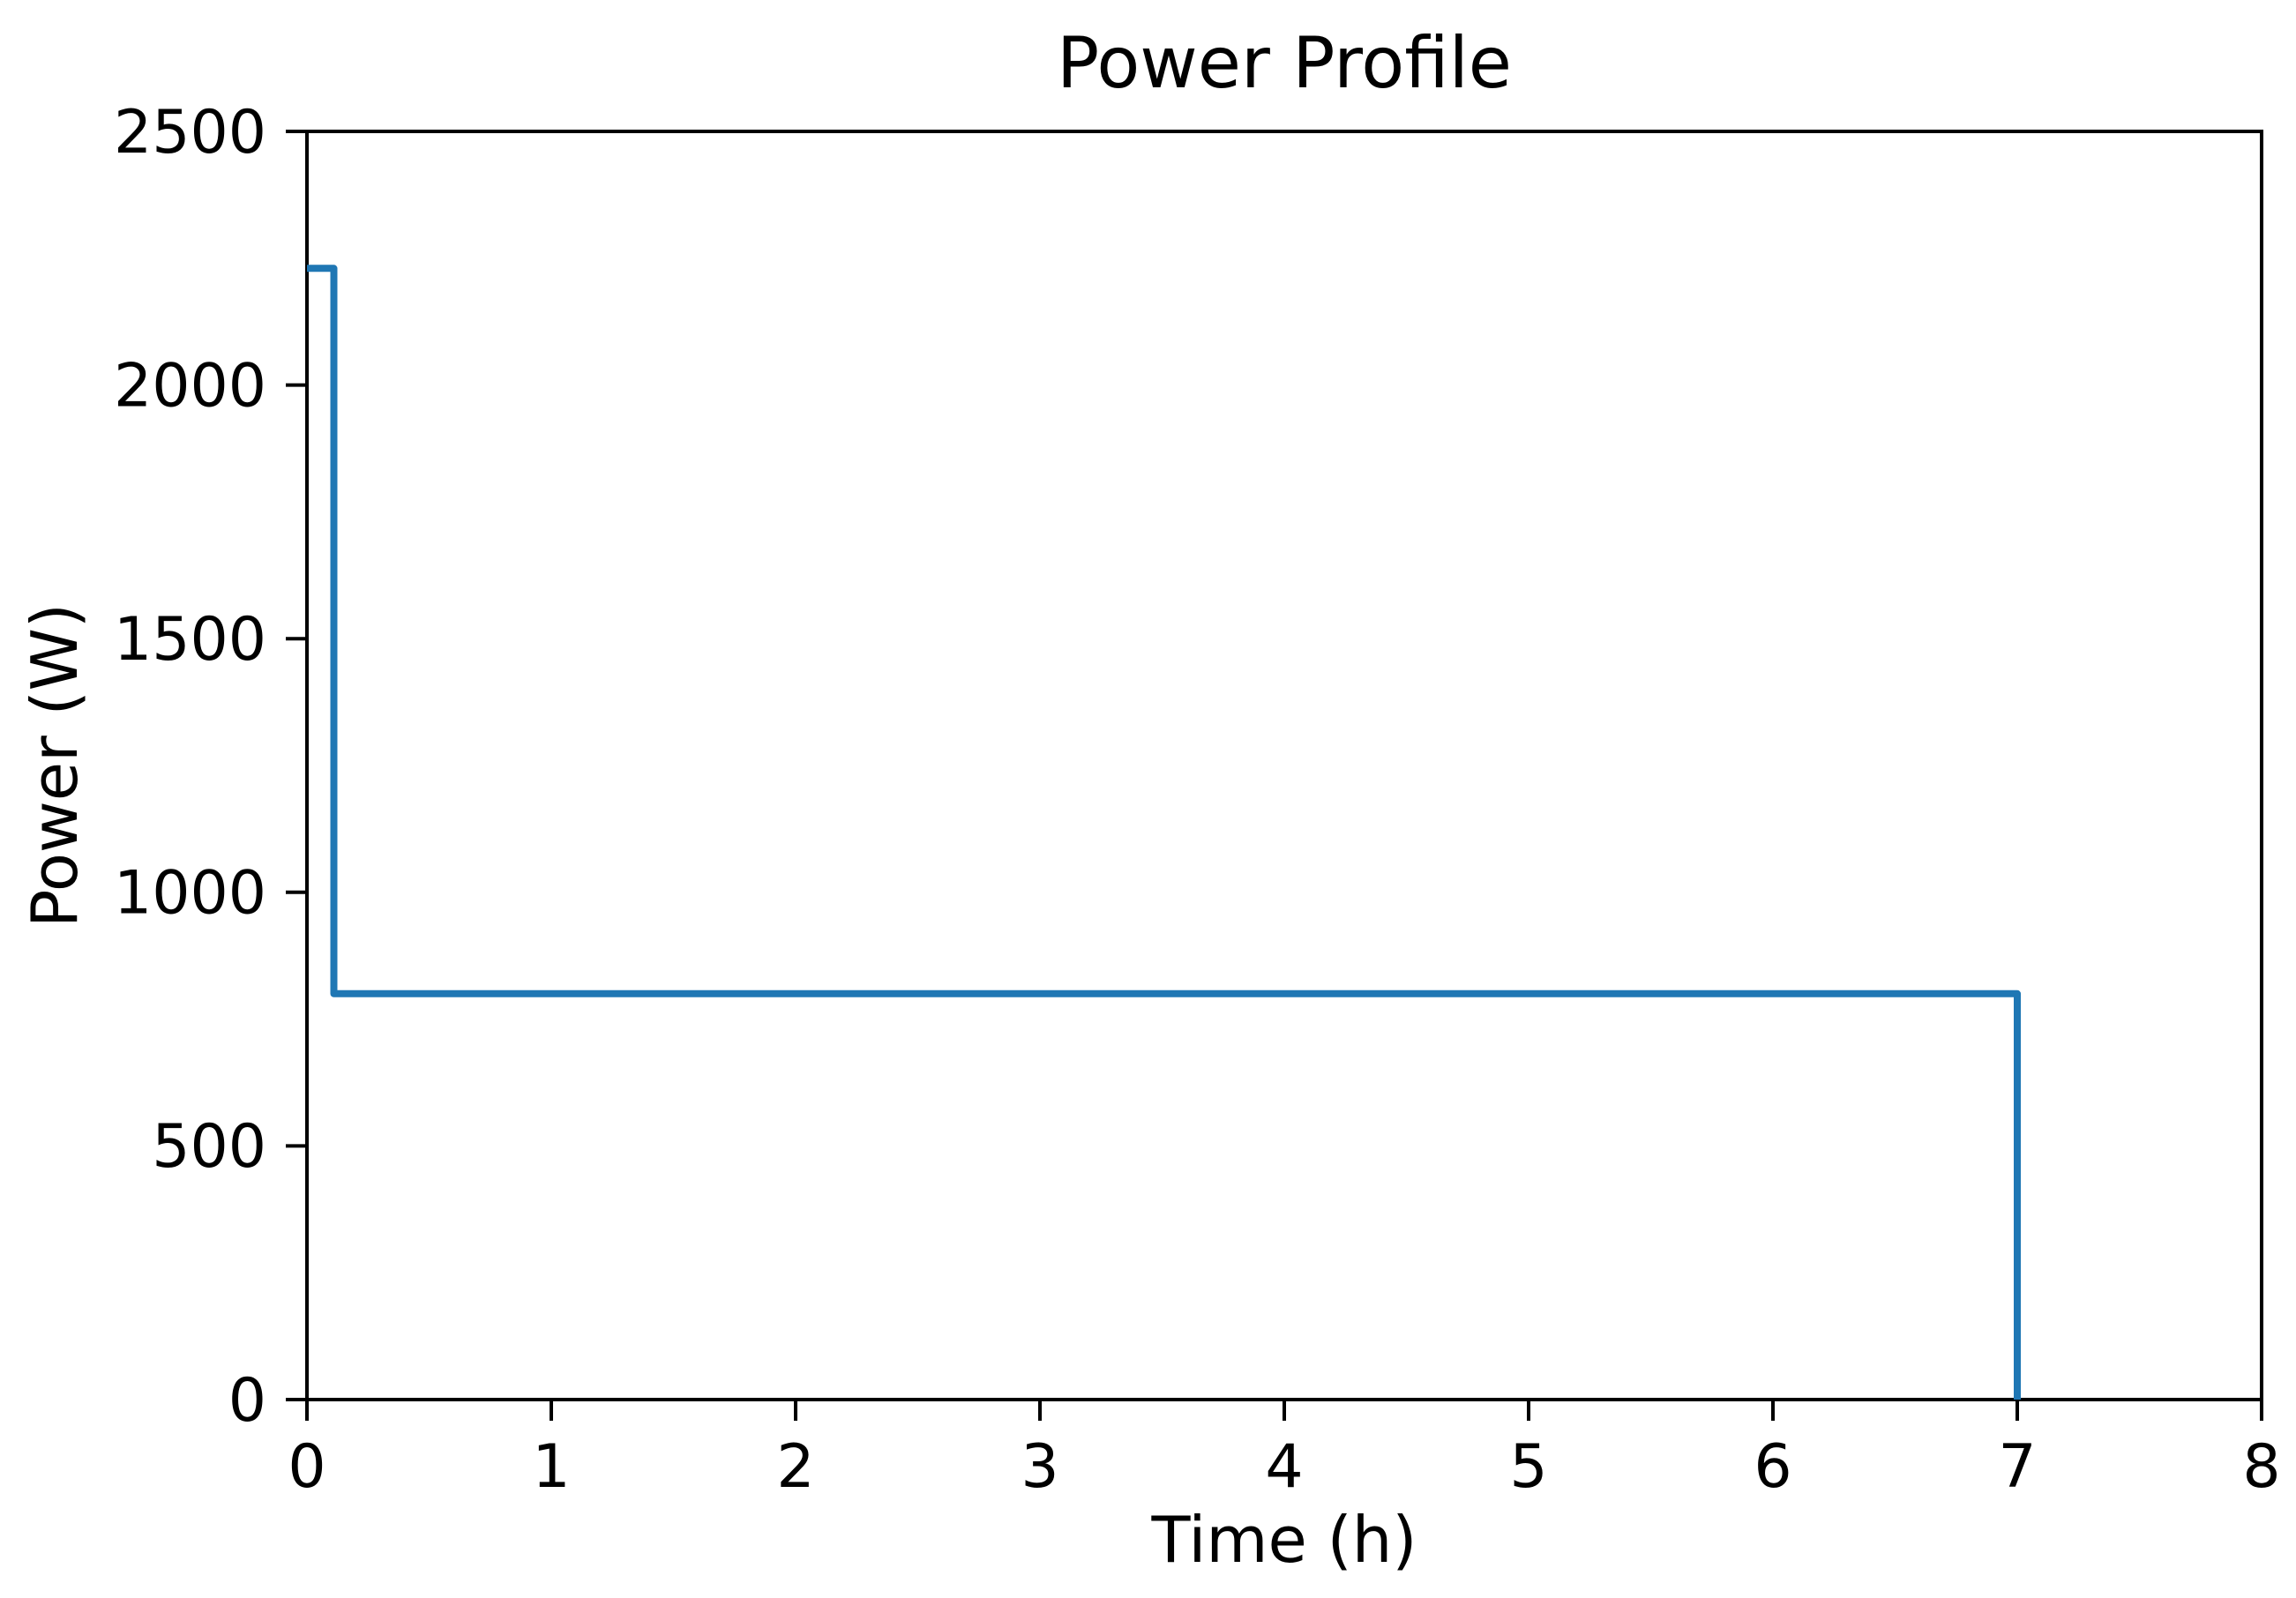 The height and width of the screenshot is (1598, 2296). What do you see at coordinates (1284, 63) in the screenshot?
I see `chart-title: Power Profile` at bounding box center [1284, 63].